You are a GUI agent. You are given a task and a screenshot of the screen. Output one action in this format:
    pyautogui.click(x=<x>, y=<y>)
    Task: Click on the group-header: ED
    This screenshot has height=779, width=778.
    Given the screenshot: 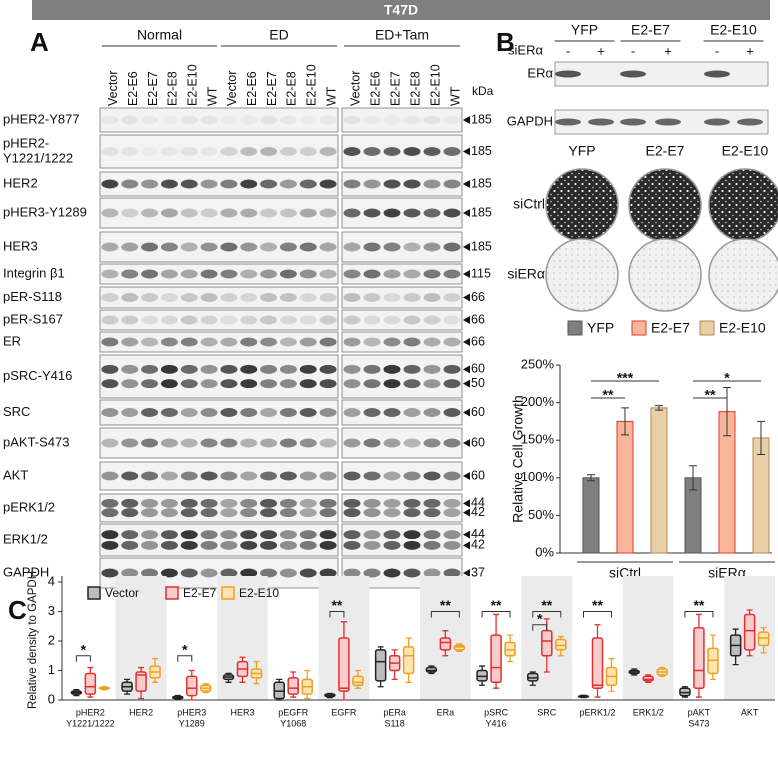 What is the action you would take?
    pyautogui.click(x=278, y=35)
    